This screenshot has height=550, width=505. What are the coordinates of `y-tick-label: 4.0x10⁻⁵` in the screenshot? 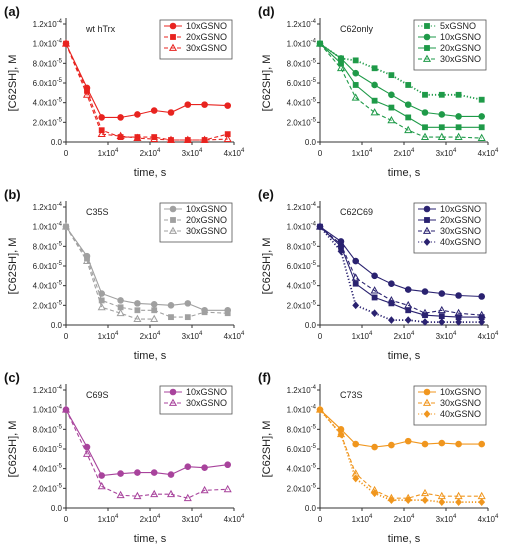 It's located at (48, 103).